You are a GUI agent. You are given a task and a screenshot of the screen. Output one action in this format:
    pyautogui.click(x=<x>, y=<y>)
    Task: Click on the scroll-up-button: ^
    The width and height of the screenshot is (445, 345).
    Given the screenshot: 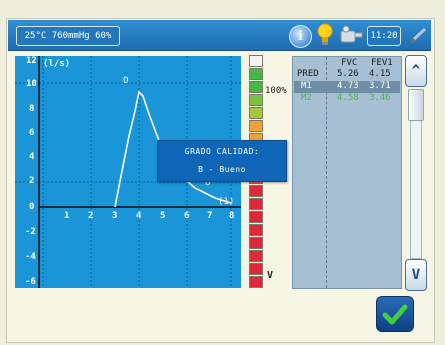 What is the action you would take?
    pyautogui.click(x=416, y=71)
    